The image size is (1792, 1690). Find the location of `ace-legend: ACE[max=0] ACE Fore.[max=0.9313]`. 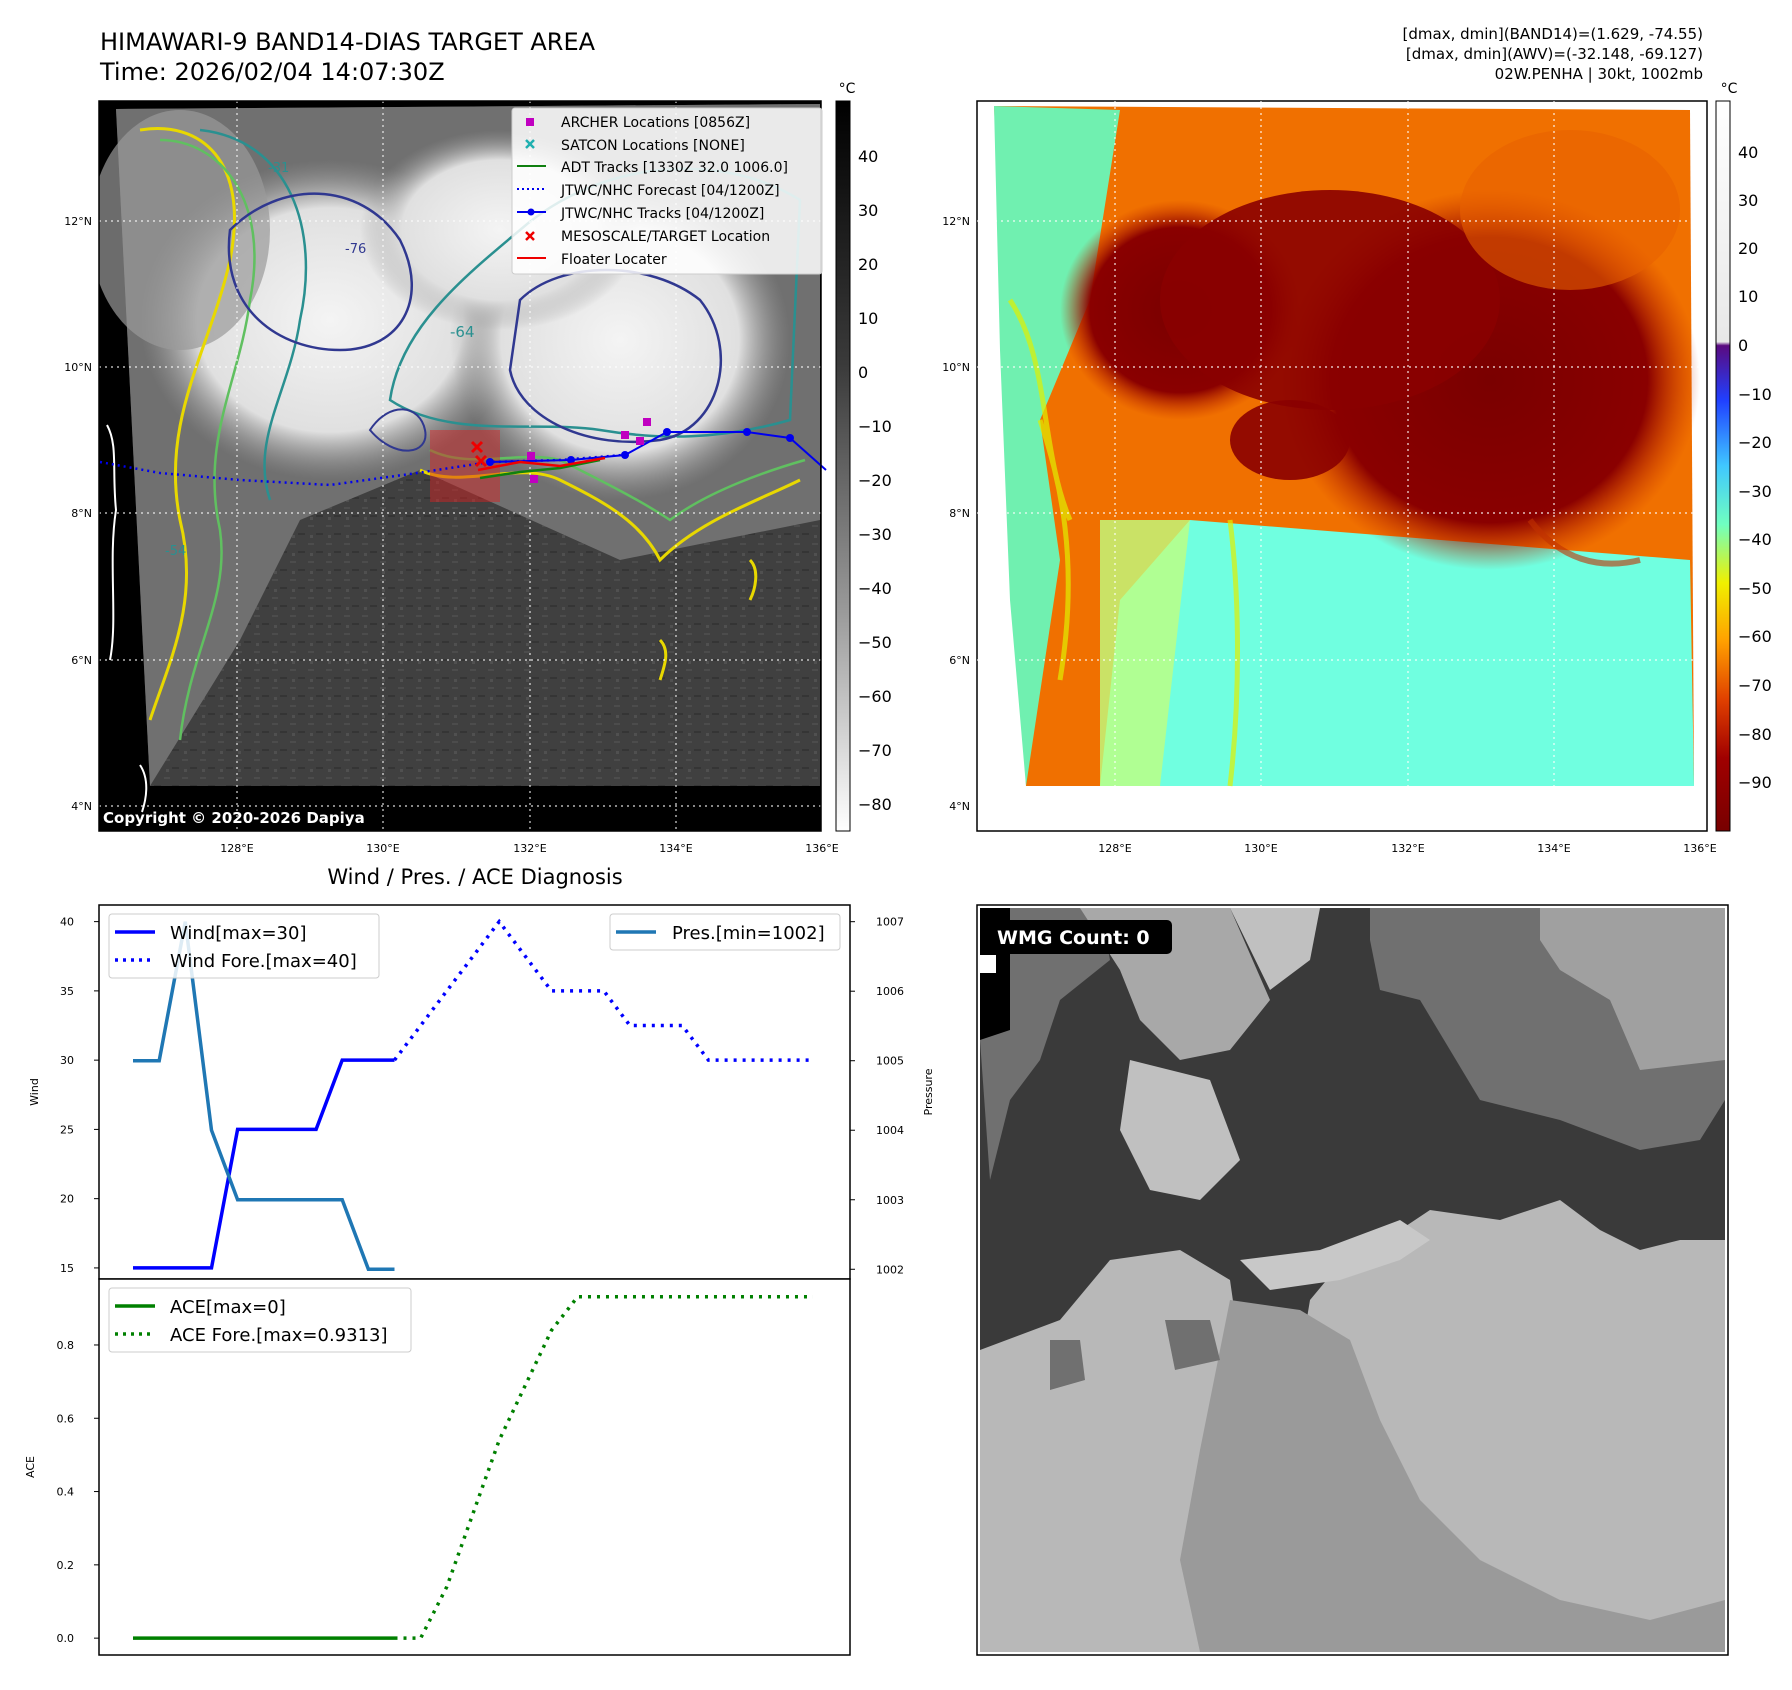

ace-legend: ACE[max=0] ACE Fore.[max=0.9313] is located at coordinates (260, 1320).